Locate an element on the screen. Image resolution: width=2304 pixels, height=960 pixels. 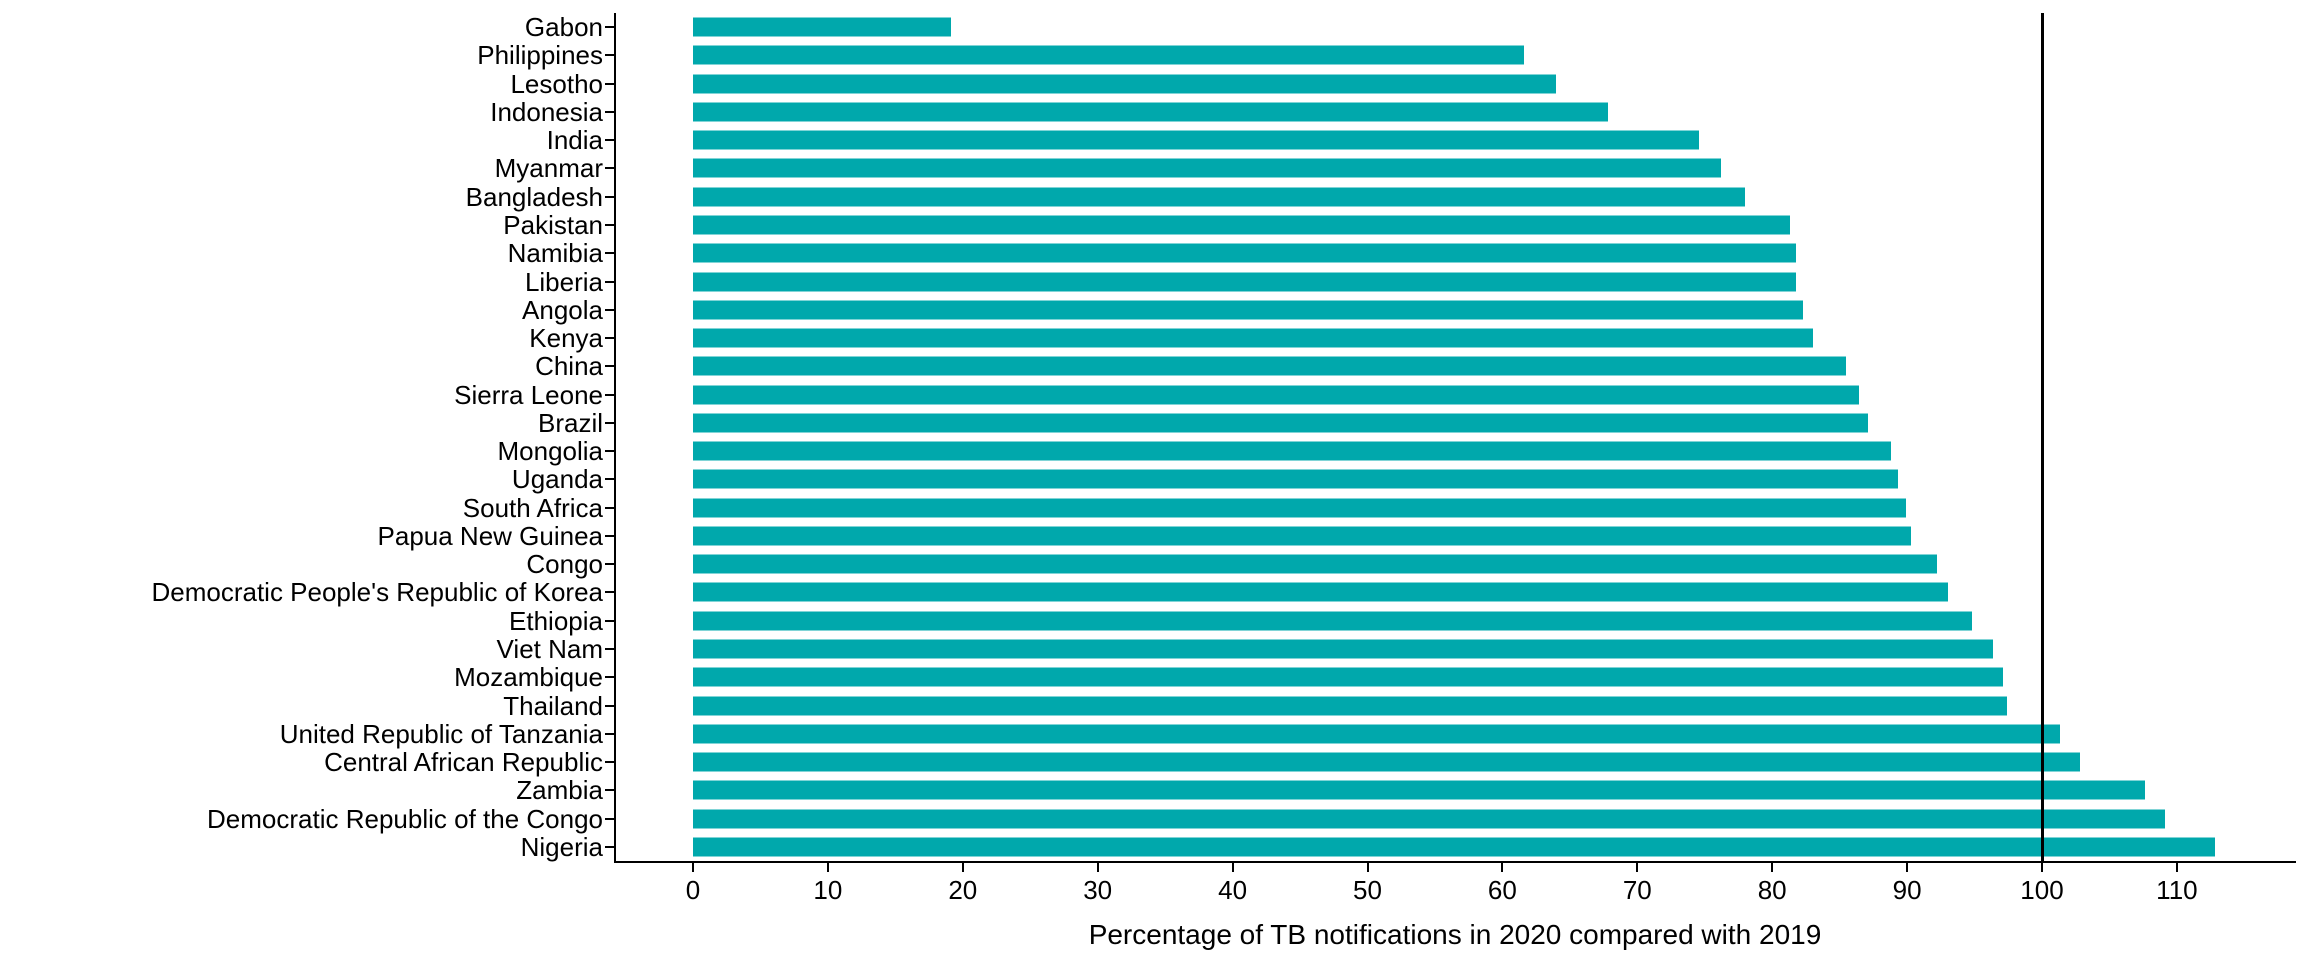
bar-row: Central African Republic is located at coordinates (1152, 762).